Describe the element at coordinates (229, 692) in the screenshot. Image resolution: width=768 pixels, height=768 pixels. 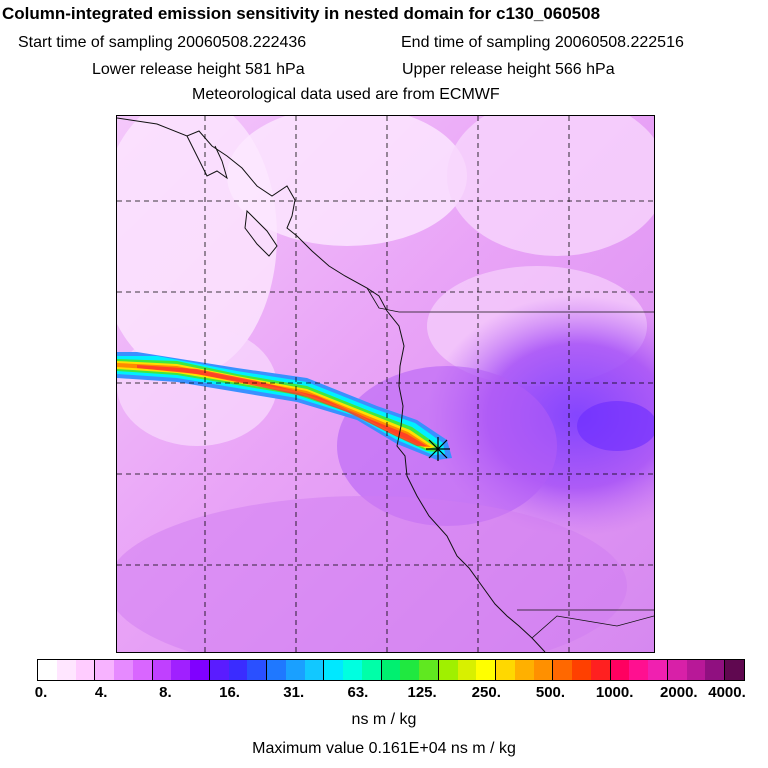
I see `color-scale-tick-label: 16.` at that location.